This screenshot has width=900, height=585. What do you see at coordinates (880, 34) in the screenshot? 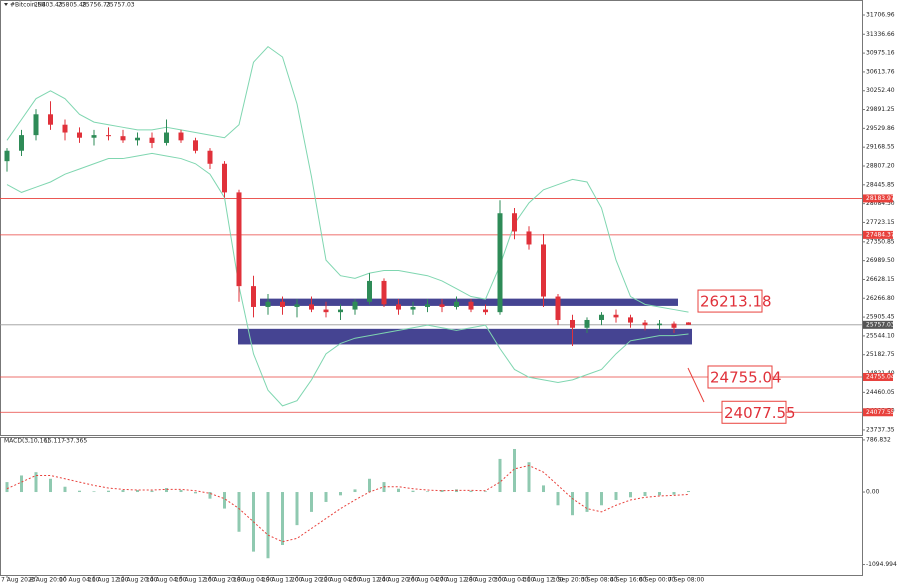
I see `y-tick-label: 31336.66` at bounding box center [880, 34].